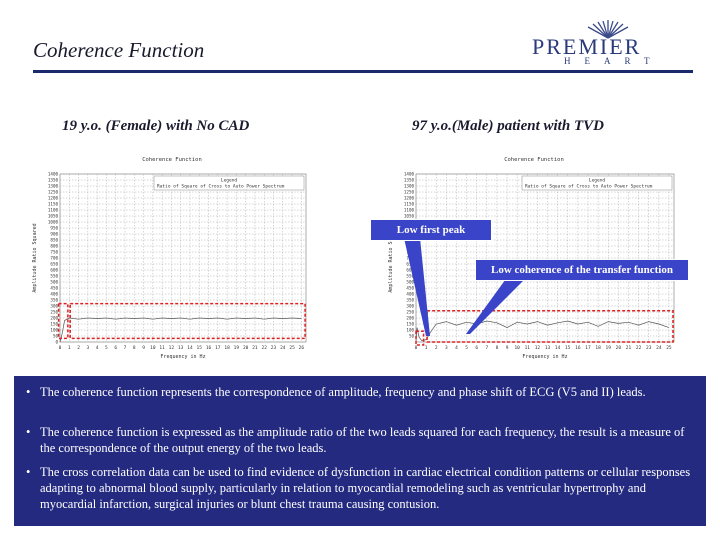 The height and width of the screenshot is (540, 720). What do you see at coordinates (181, 348) in the screenshot?
I see `x-tick-label: 13` at bounding box center [181, 348].